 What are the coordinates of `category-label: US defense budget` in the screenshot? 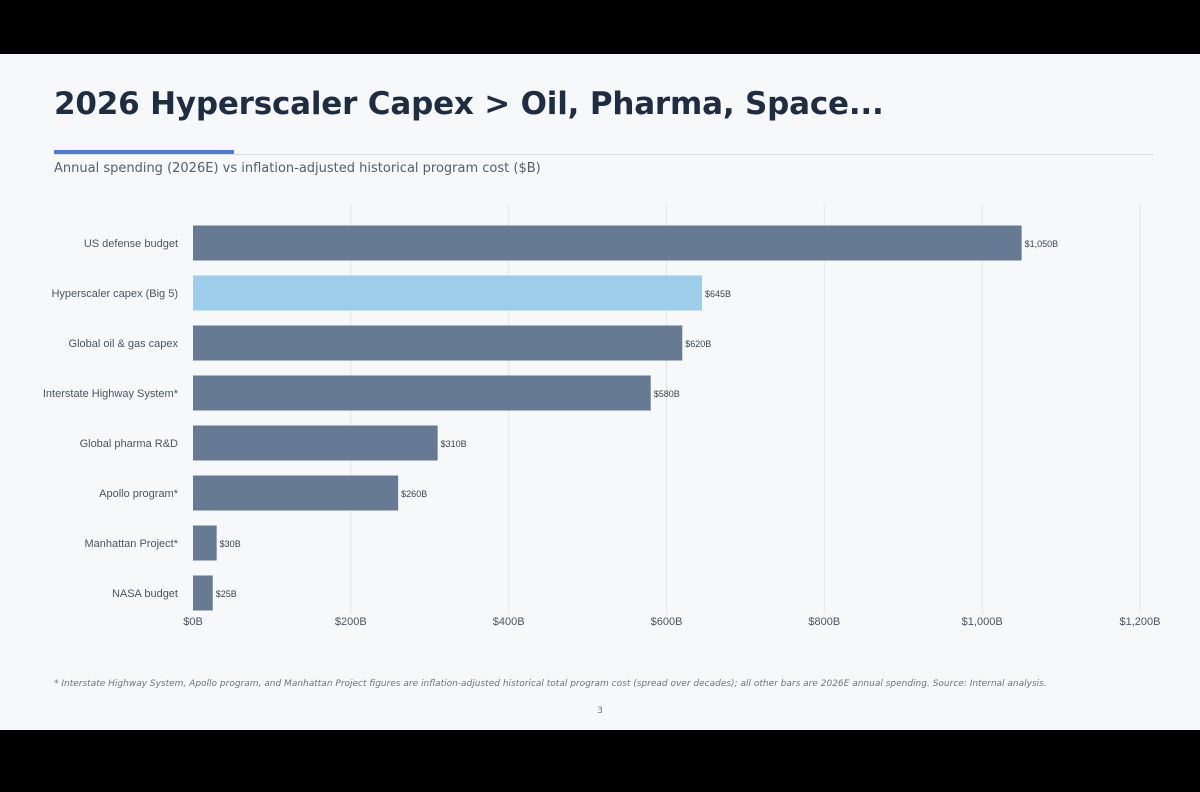 It's located at (131, 244).